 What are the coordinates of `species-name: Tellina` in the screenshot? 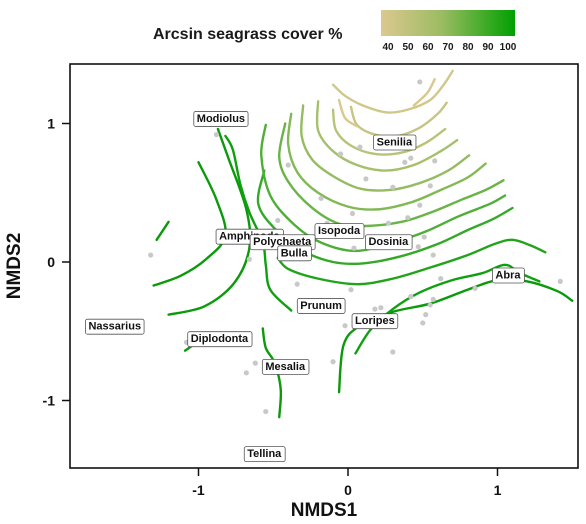 It's located at (264, 454).